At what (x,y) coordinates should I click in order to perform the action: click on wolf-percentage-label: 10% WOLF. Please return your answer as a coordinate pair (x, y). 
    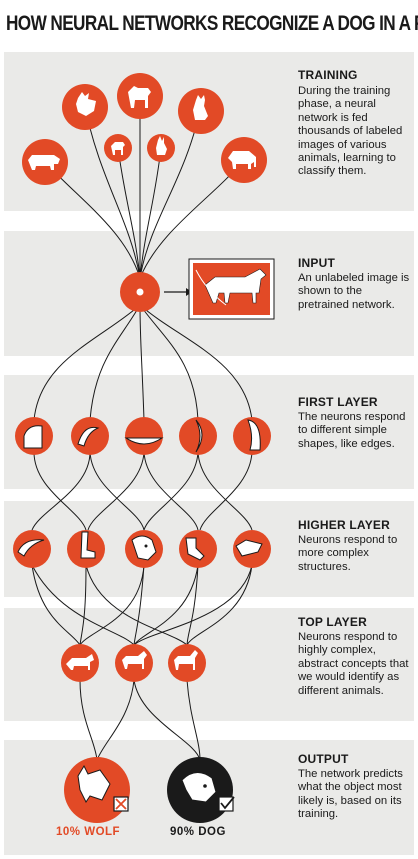
    Looking at the image, I should click on (88, 832).